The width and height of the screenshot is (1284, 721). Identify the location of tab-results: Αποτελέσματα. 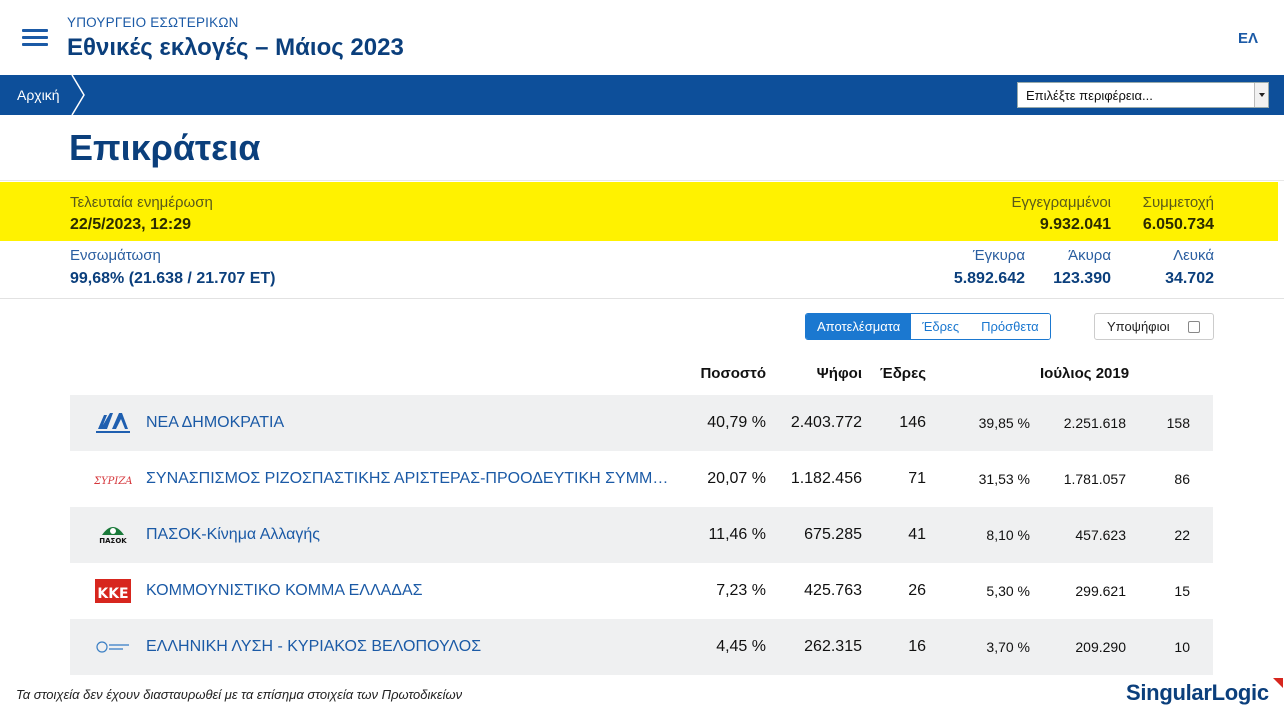
(859, 326).